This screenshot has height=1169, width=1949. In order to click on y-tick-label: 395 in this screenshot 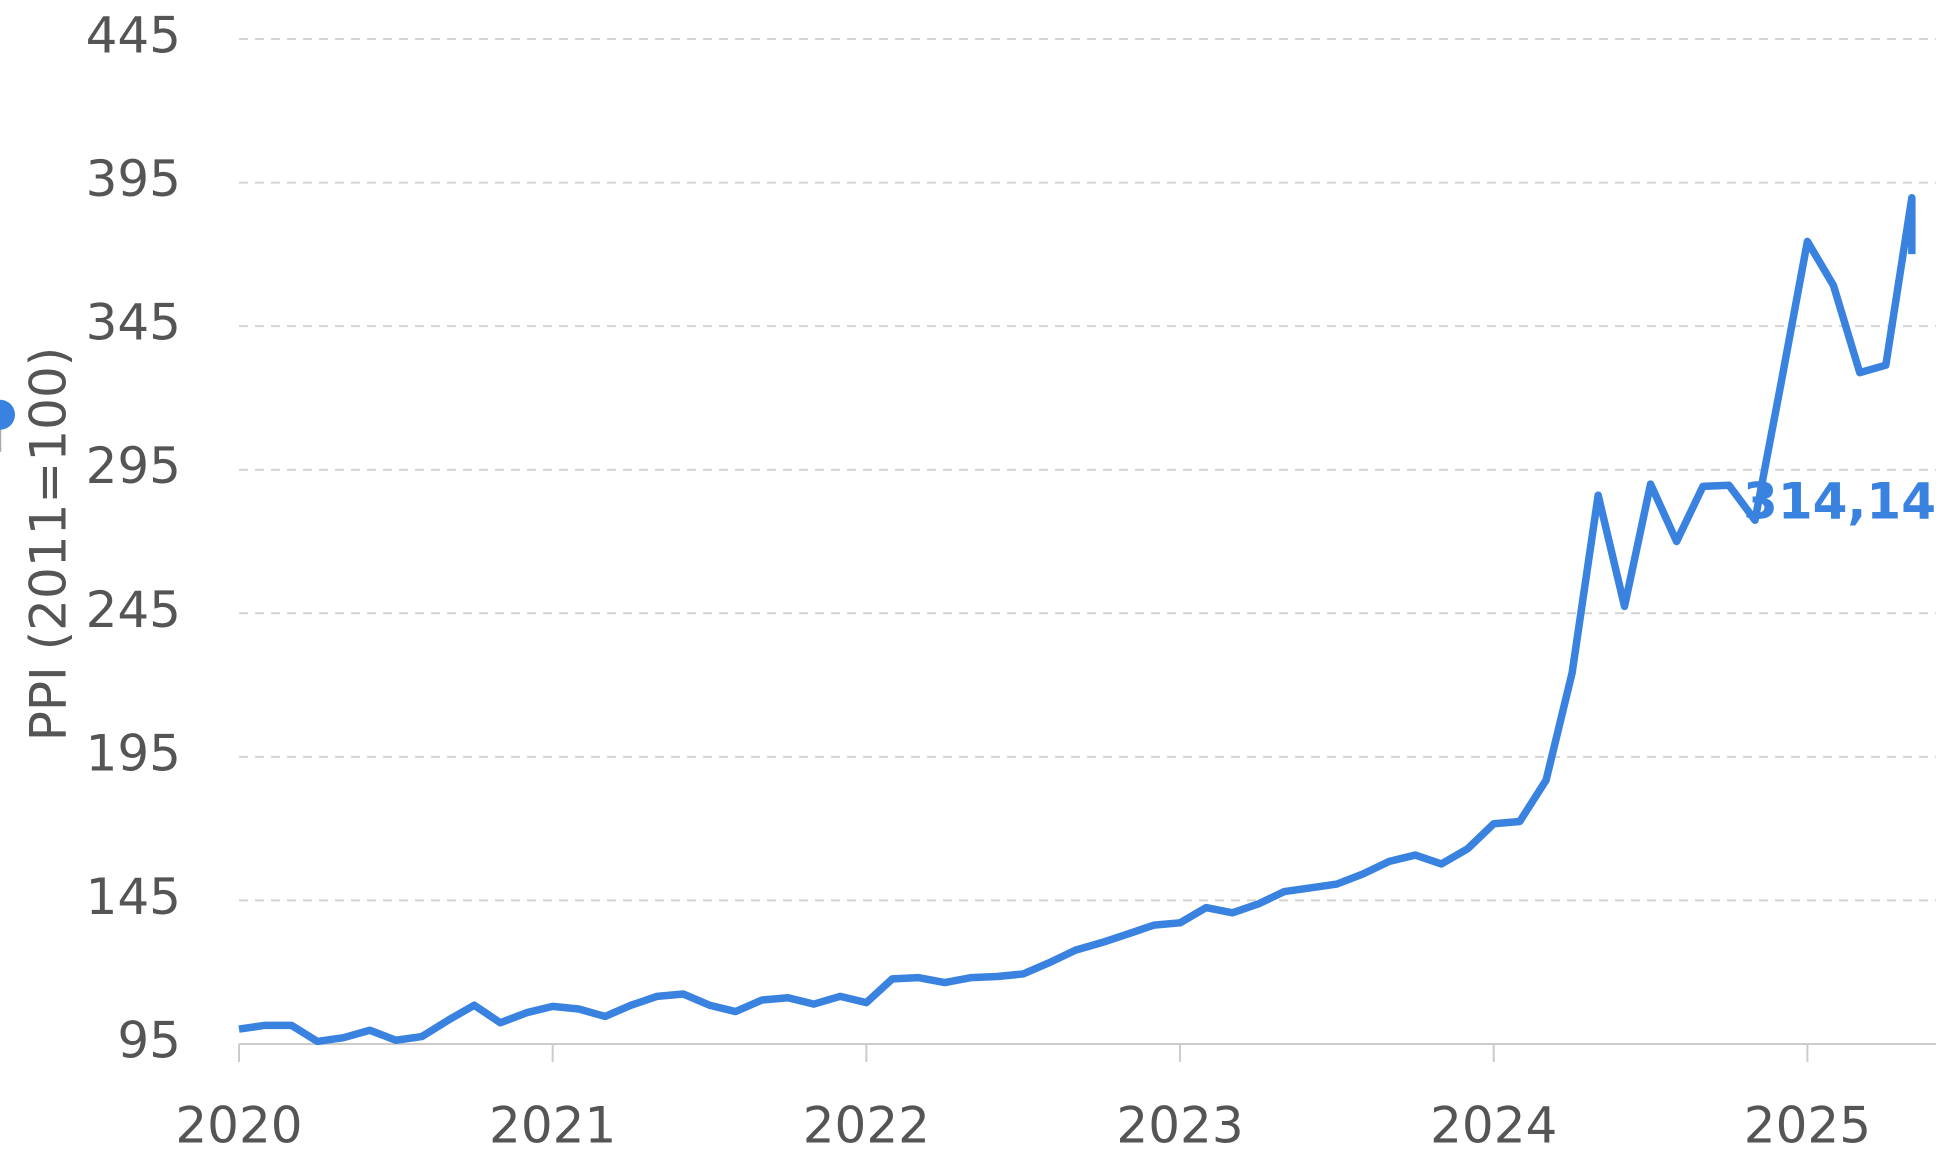, I will do `click(133, 179)`.